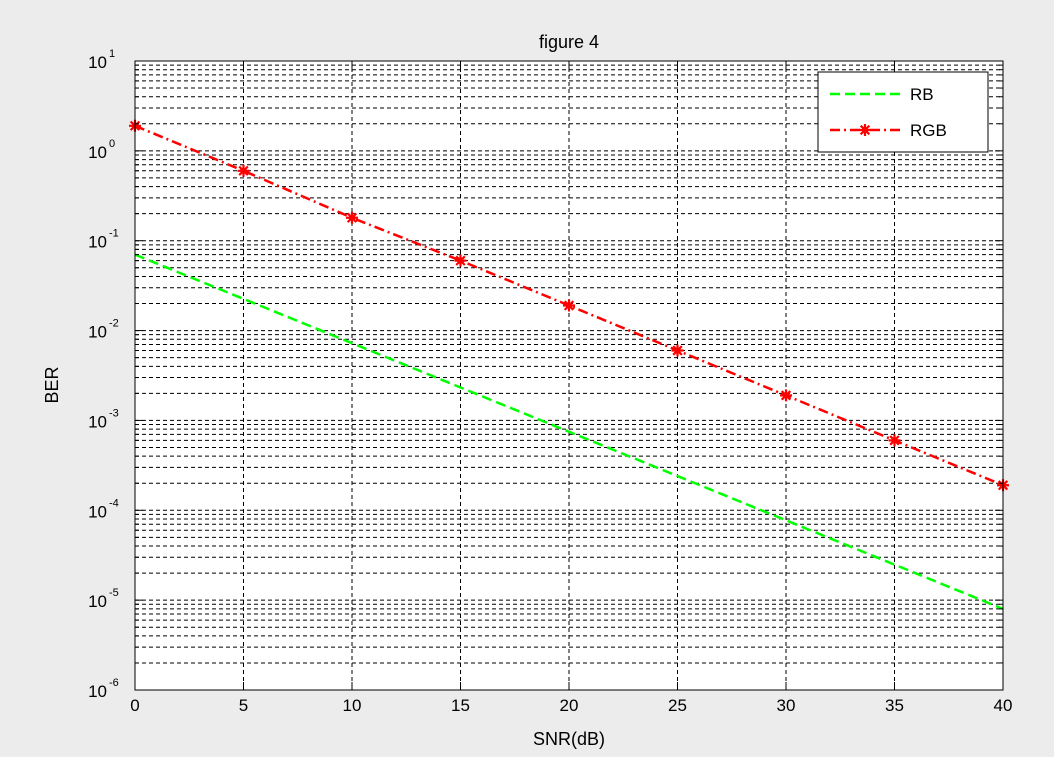 The height and width of the screenshot is (757, 1054). I want to click on x-tick-label: 40, so click(1003, 705).